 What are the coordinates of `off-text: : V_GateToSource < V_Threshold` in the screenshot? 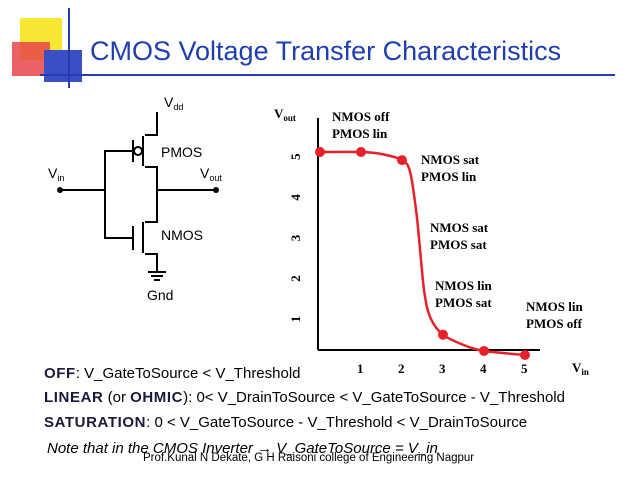 It's located at (188, 373).